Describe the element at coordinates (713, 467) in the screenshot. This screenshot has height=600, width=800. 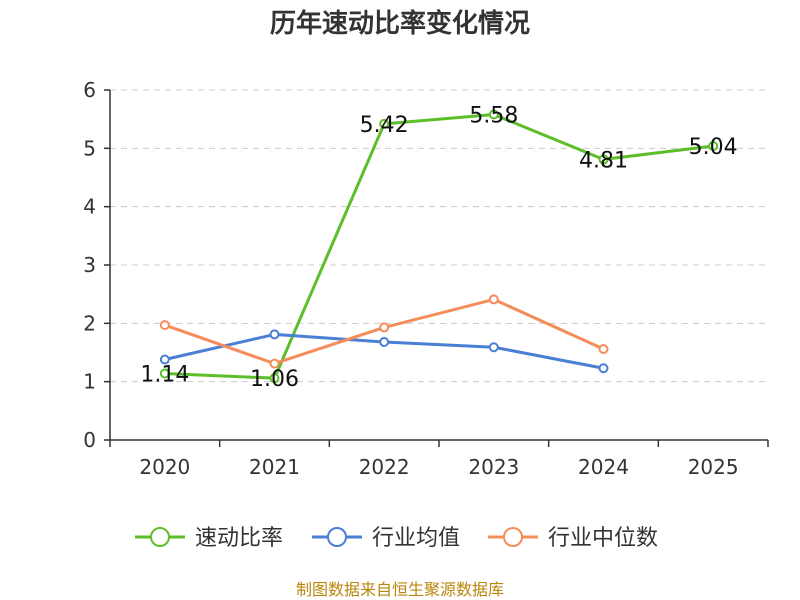
I see `x-tick-label-2025: 2025` at that location.